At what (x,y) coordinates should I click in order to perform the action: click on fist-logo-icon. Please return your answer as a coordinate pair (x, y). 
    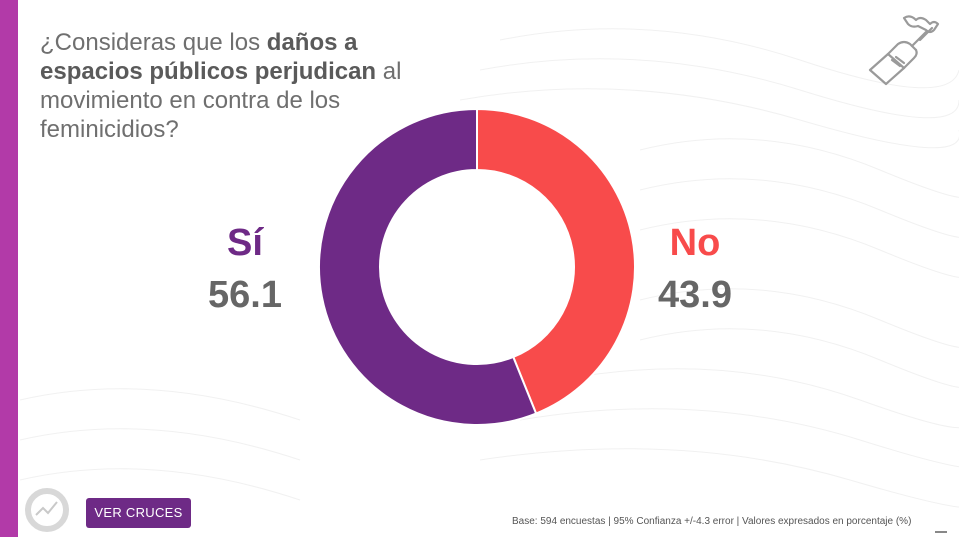
    Looking at the image, I should click on (904, 50).